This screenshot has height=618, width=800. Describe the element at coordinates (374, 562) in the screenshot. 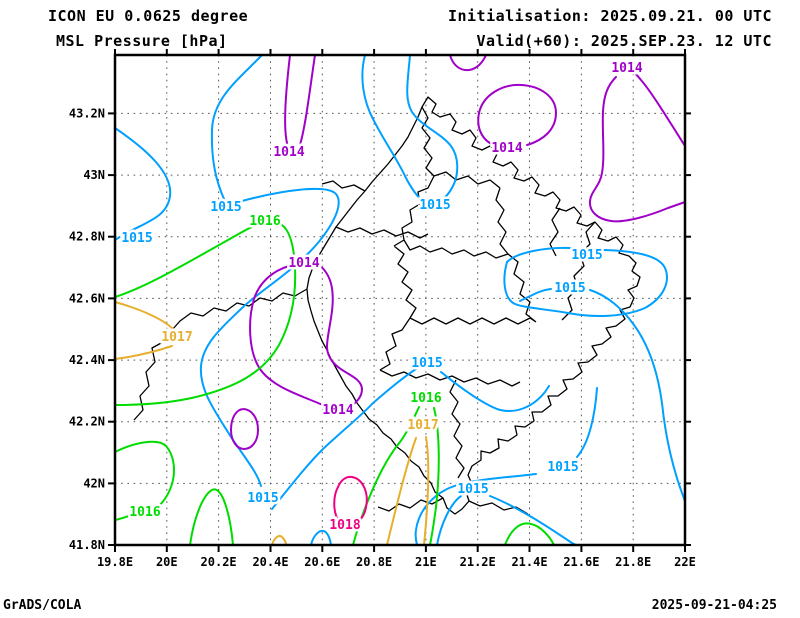

I see `x-tick-label-20.8E: 20.8E` at that location.